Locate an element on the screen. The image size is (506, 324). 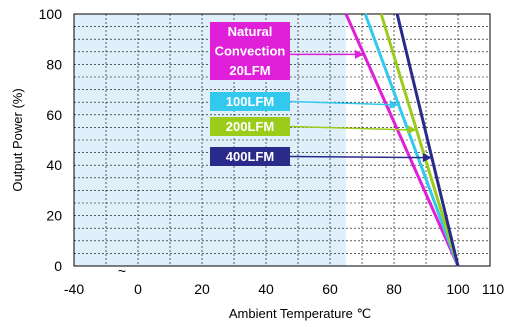
x-tick-label: 100 is located at coordinates (458, 289).